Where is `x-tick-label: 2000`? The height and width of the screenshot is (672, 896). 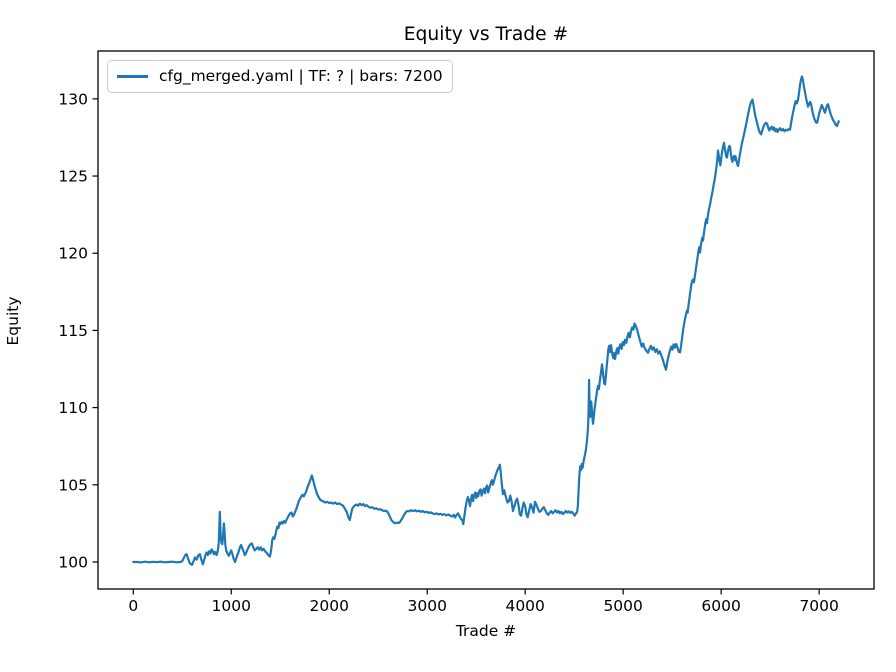
x-tick-label: 2000 is located at coordinates (329, 606).